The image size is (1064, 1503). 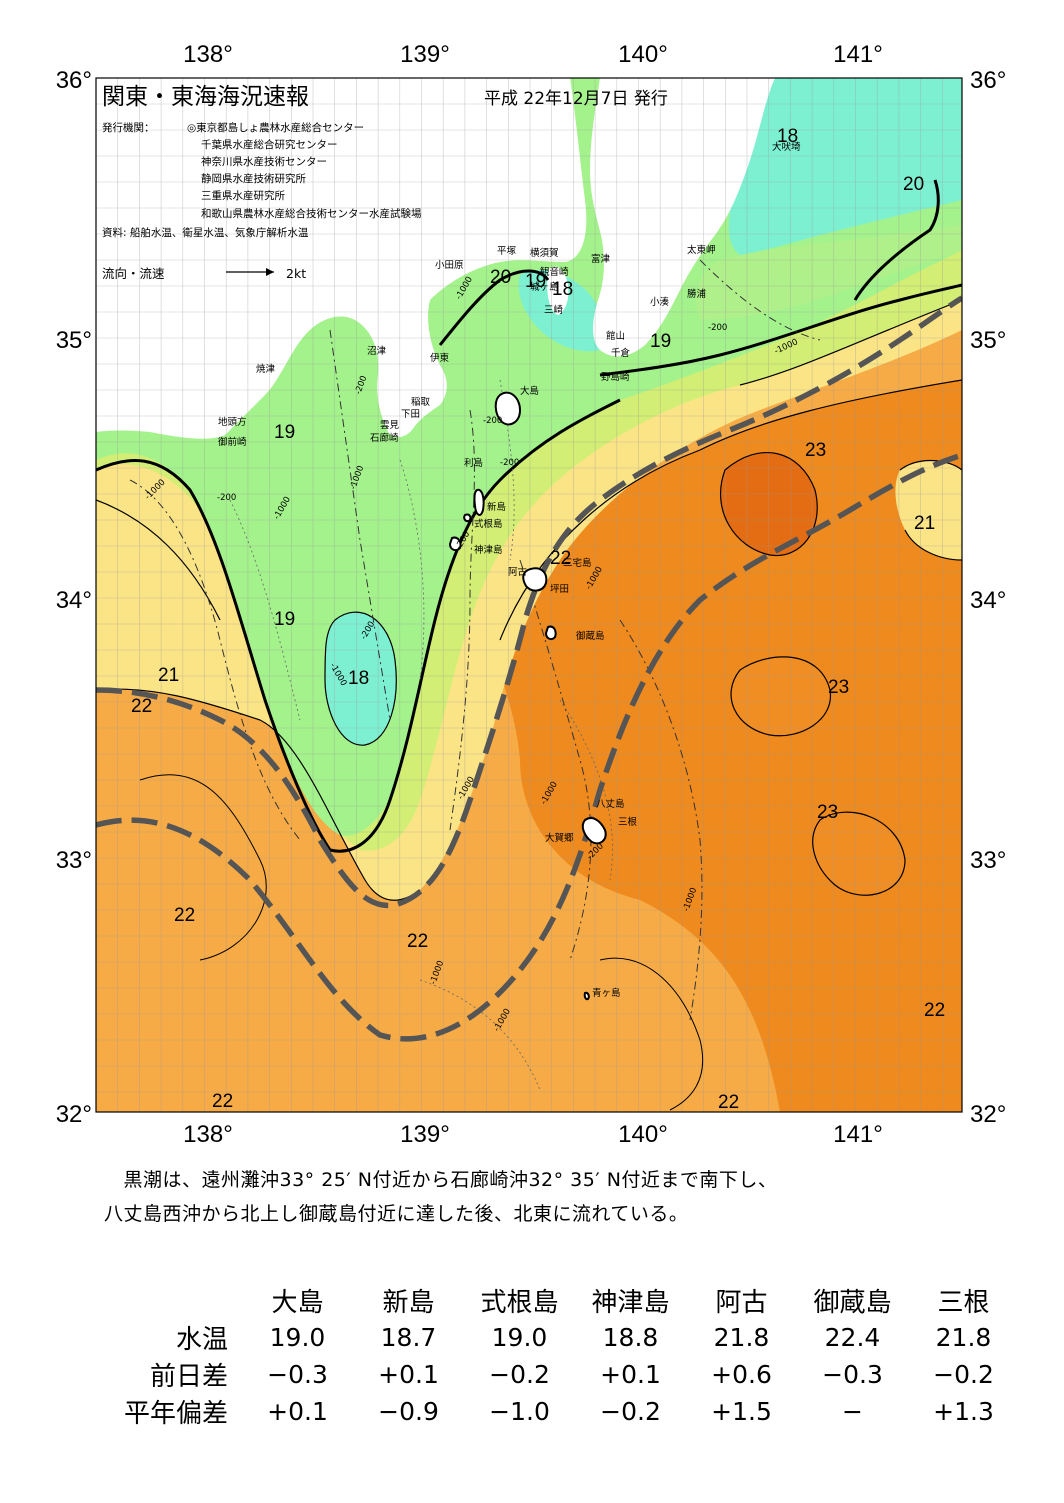 What do you see at coordinates (701, 250) in the screenshot?
I see `place-label: 太東岬` at bounding box center [701, 250].